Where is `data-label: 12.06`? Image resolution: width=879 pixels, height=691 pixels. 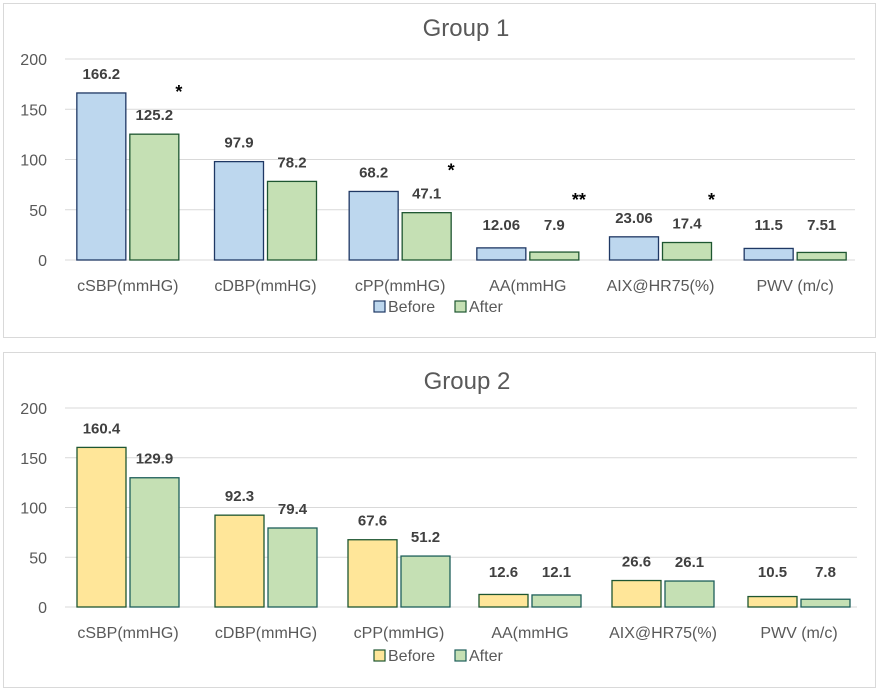
data-label: 12.06 is located at coordinates (502, 225).